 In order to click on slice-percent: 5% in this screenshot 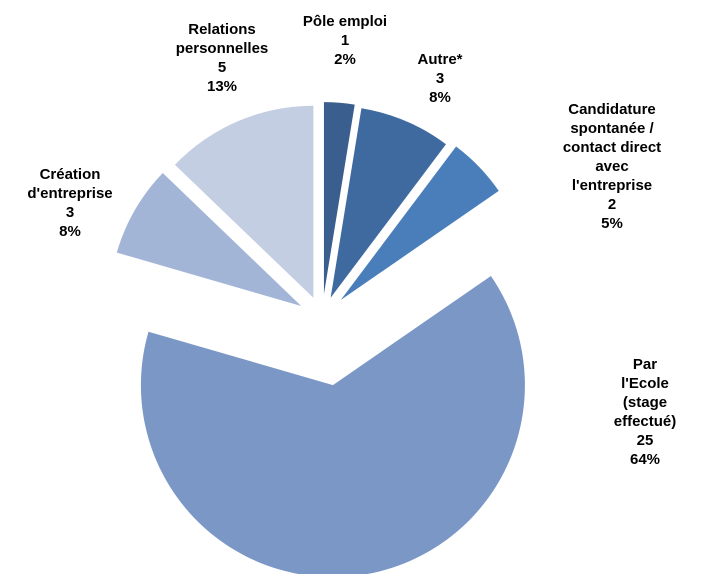, I will do `click(612, 223)`.